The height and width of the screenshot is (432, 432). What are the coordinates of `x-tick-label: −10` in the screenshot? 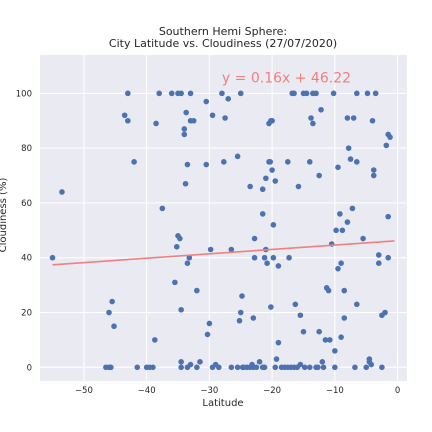 It's located at (335, 391).